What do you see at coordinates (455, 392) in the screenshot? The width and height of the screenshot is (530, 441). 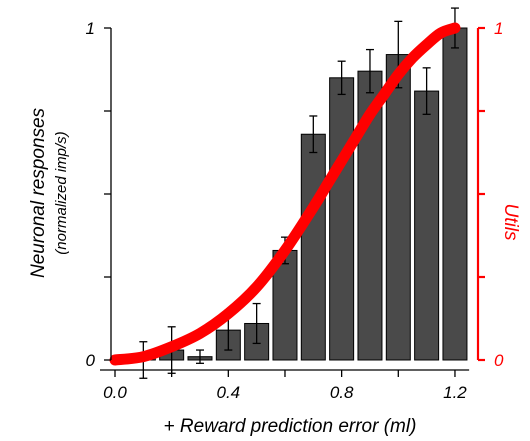 I see `x-tick-label-3: 1.2` at bounding box center [455, 392].